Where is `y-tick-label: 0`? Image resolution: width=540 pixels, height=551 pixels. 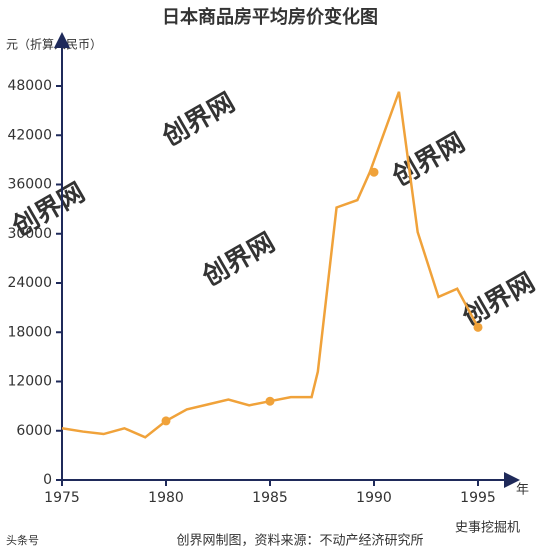
y-tick-label: 0 is located at coordinates (47, 480).